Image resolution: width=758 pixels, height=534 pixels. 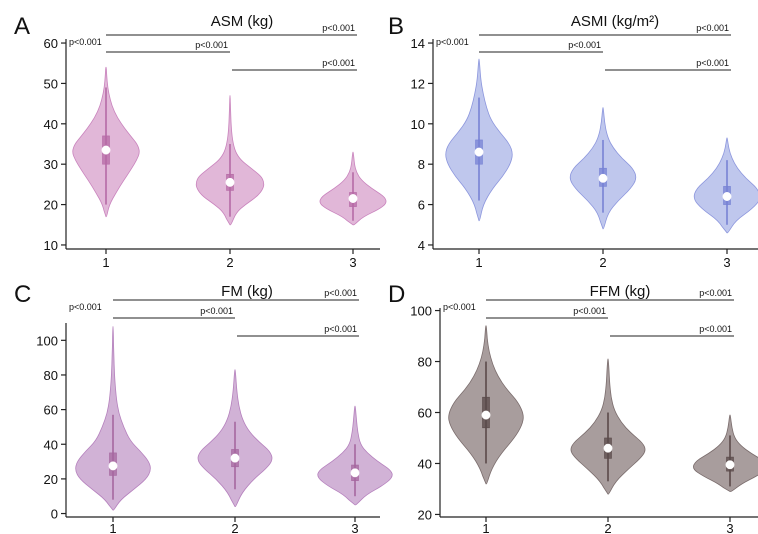 What do you see at coordinates (615, 21) in the screenshot?
I see `chart-title: ASMI (kg/m²)` at bounding box center [615, 21].